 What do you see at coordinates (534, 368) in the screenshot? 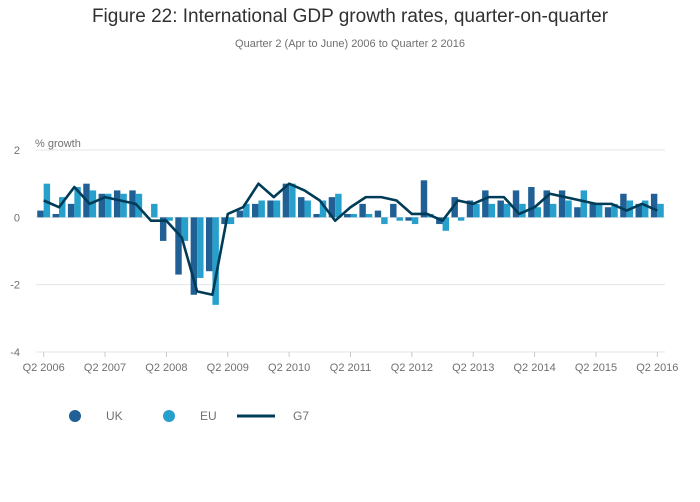
I see `x-tick-label: Q2 2014` at bounding box center [534, 368].